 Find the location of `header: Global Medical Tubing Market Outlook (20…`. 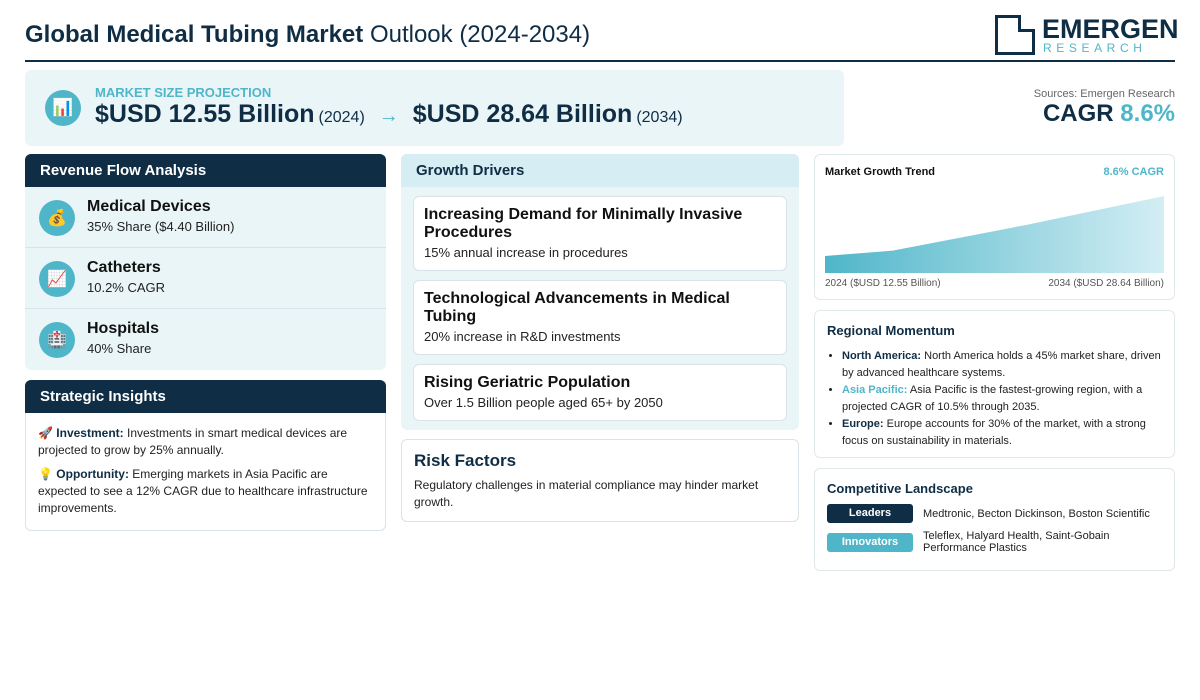

header: Global Medical Tubing Market Outlook (20… is located at coordinates (602, 37).